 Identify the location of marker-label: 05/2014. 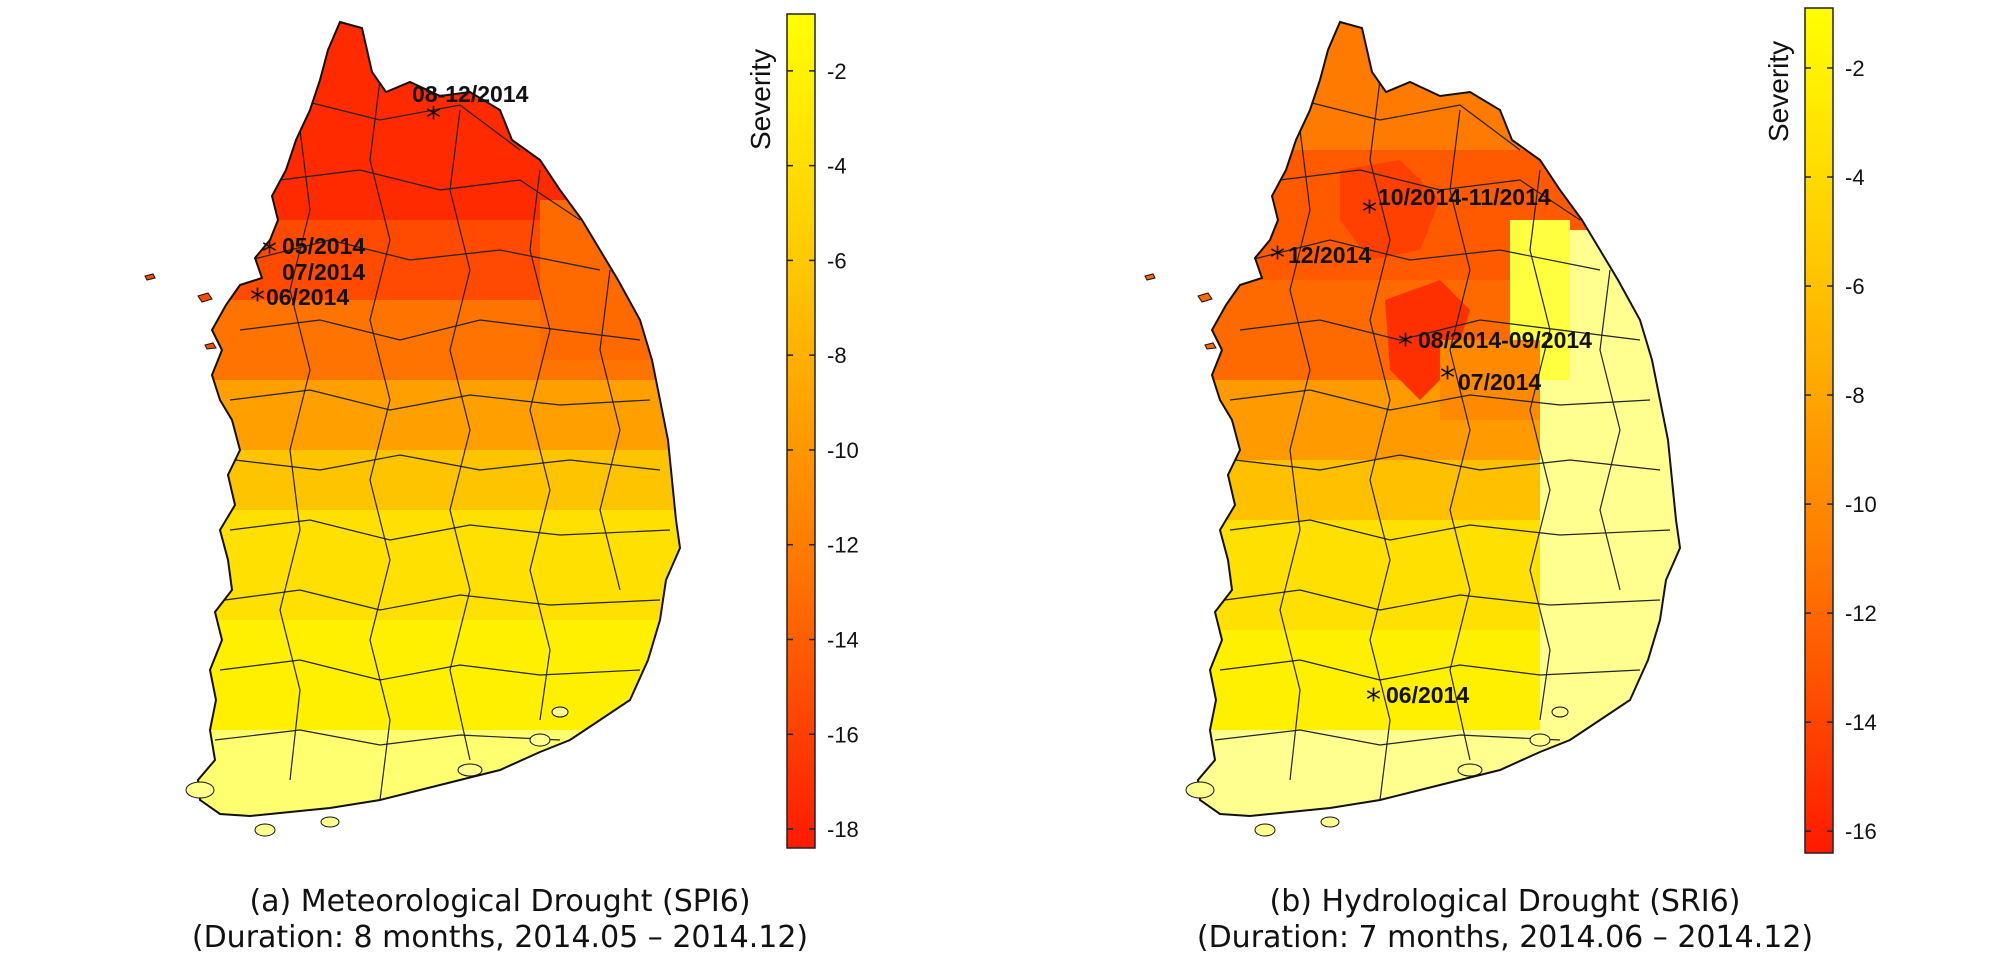
(323, 246).